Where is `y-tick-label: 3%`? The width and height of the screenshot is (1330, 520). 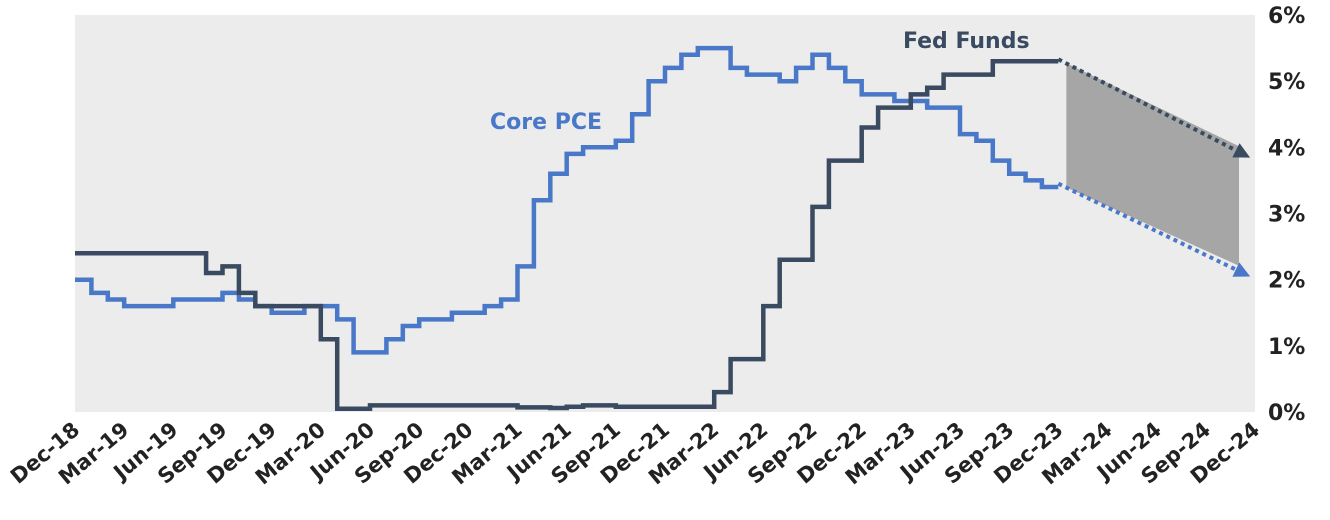
y-tick-label: 3% is located at coordinates (1286, 215).